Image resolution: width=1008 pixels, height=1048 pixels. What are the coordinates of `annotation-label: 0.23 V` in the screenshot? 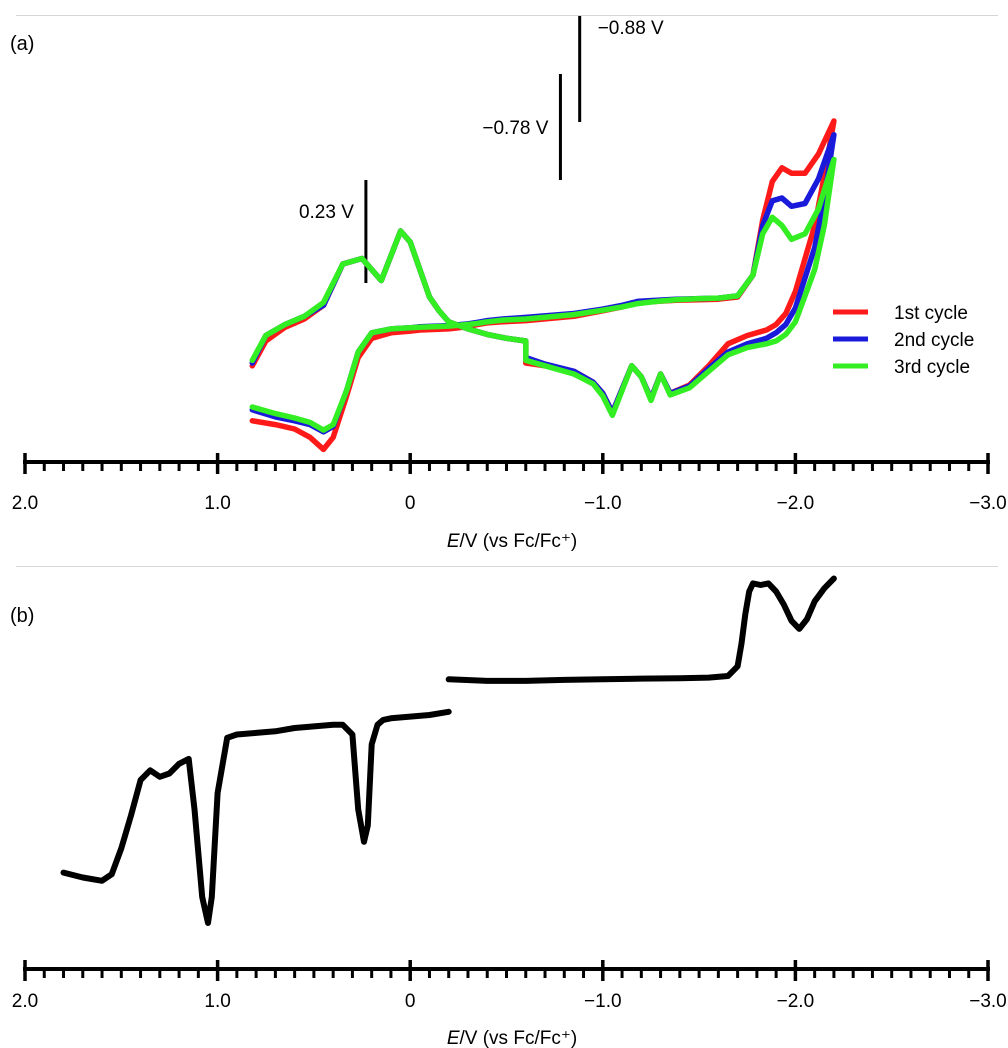 It's located at (326, 212).